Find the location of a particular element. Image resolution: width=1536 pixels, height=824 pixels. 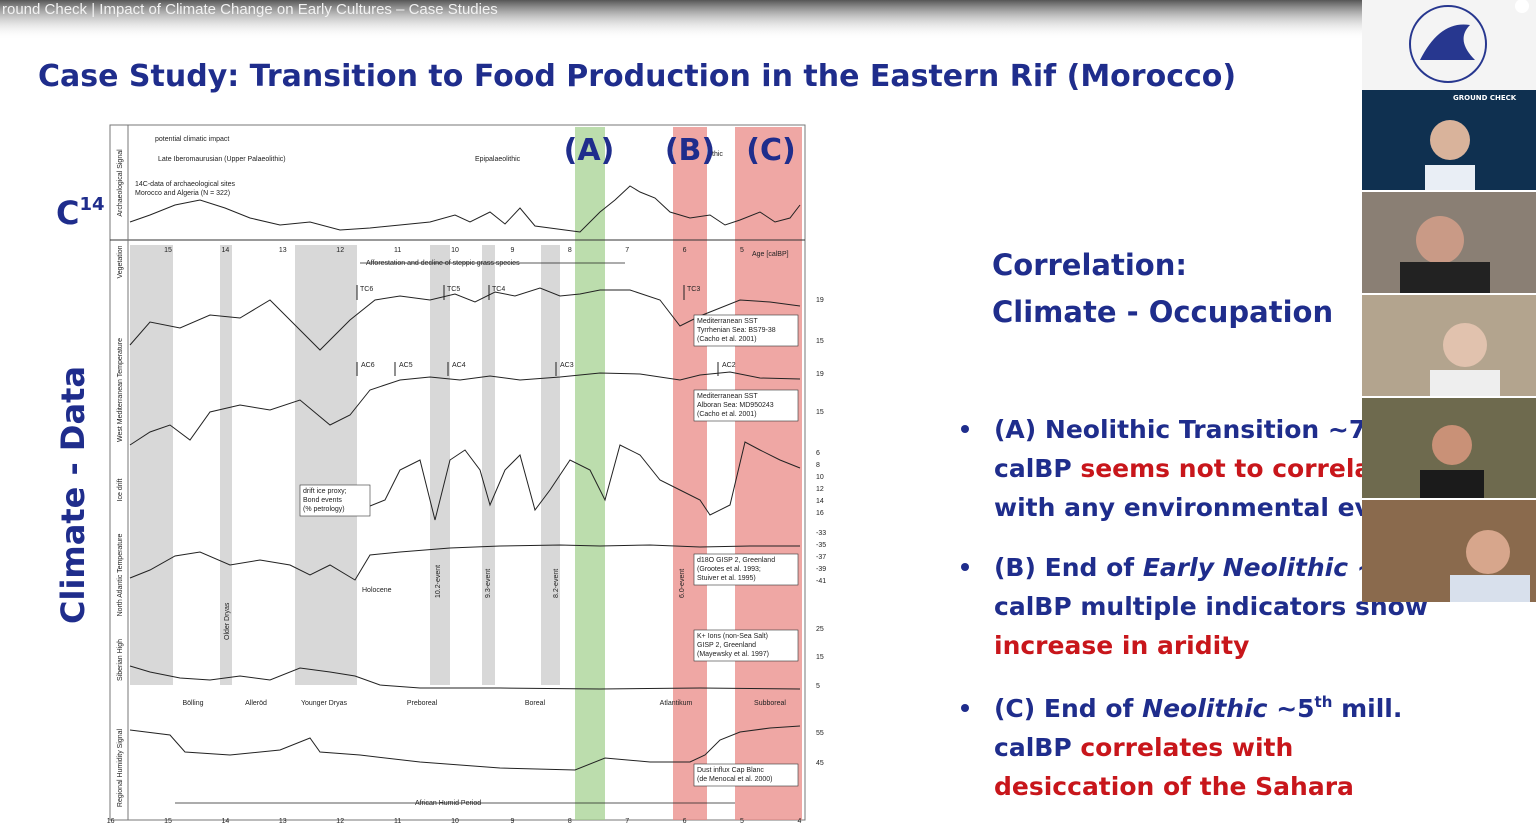

climate-label: Climate - Data is located at coordinates (73, 495).